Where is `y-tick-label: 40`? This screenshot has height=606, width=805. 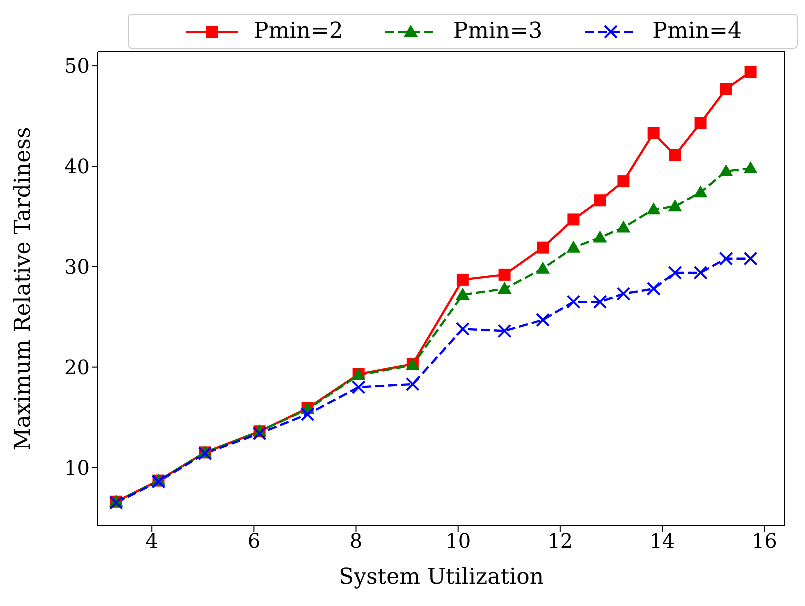
y-tick-label: 40 is located at coordinates (77, 166).